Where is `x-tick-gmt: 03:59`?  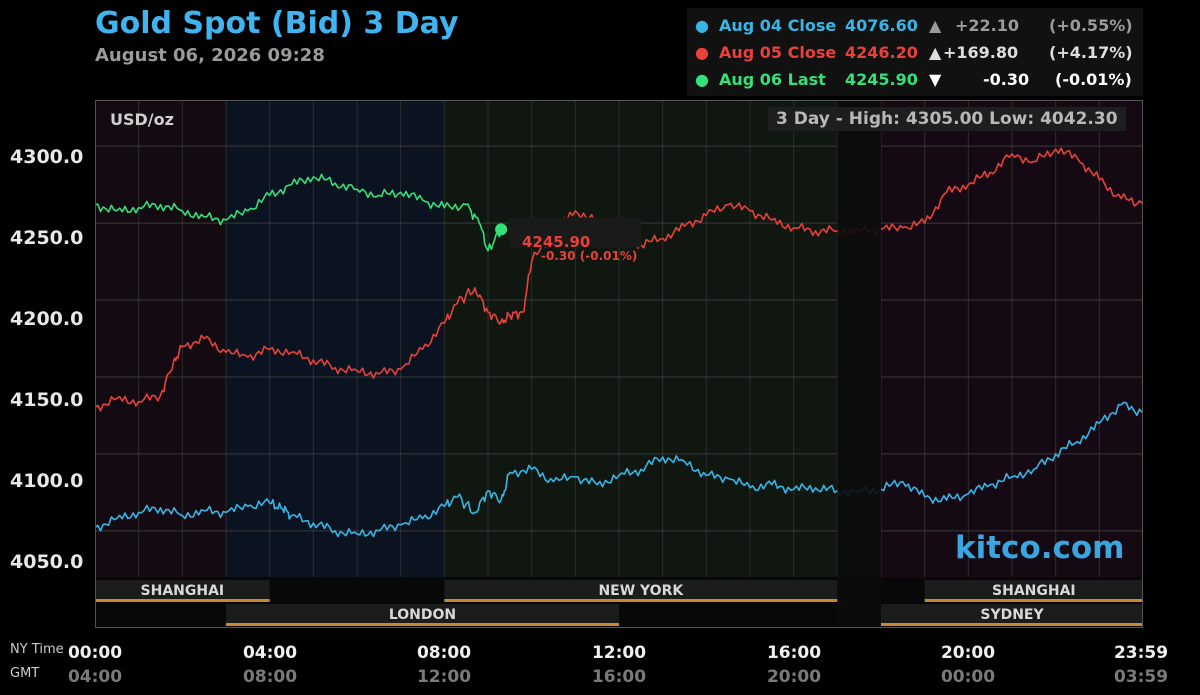
x-tick-gmt: 03:59 is located at coordinates (1141, 677).